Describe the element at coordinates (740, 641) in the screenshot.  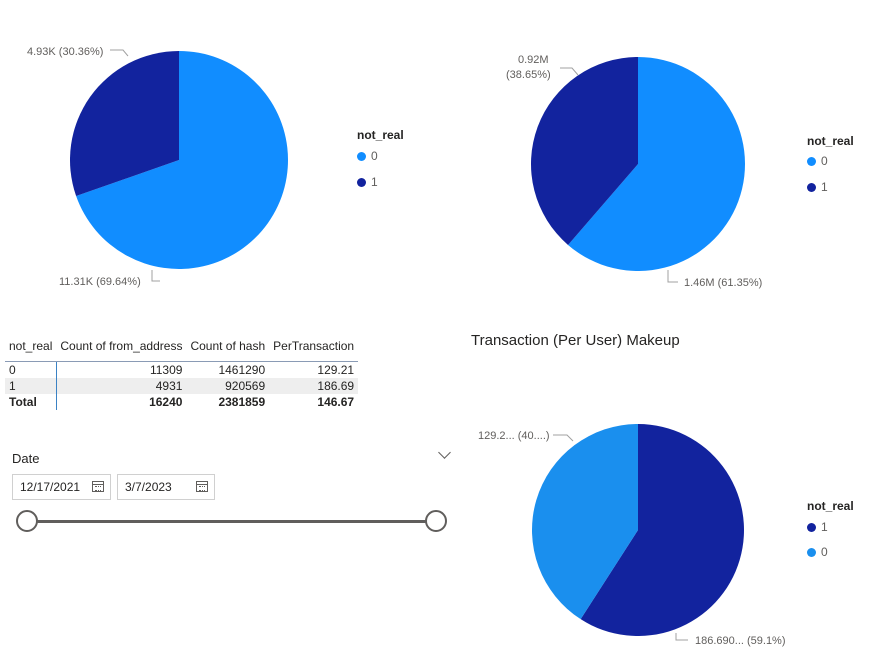
I see `pie3-label-1: 186.690... (59.1%)` at that location.